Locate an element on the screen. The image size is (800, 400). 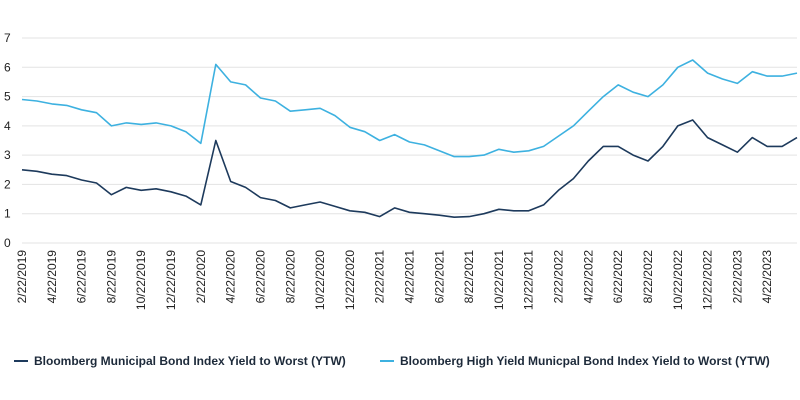
y-tick-label: 4 is located at coordinates (7, 126).